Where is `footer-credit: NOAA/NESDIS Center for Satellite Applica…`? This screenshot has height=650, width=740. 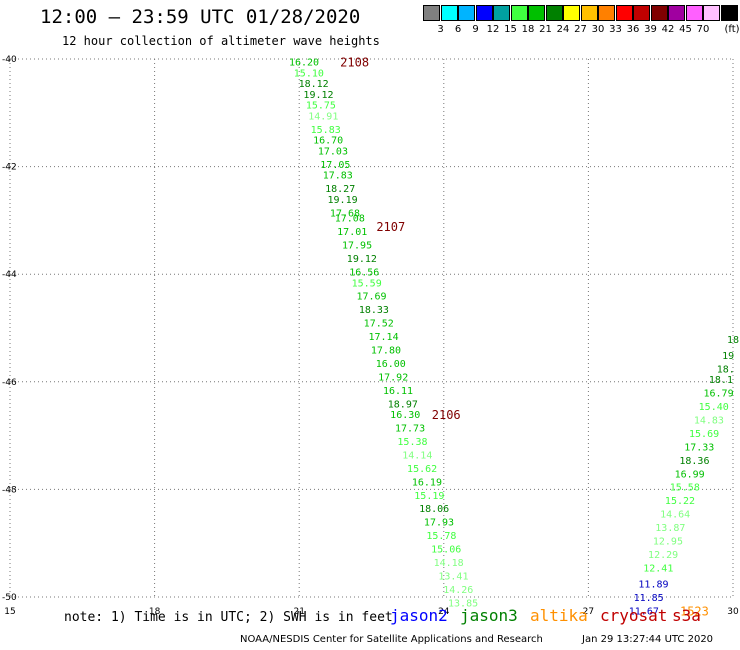
footer-credit: NOAA/NESDIS Center for Satellite Applica… is located at coordinates (391, 639).